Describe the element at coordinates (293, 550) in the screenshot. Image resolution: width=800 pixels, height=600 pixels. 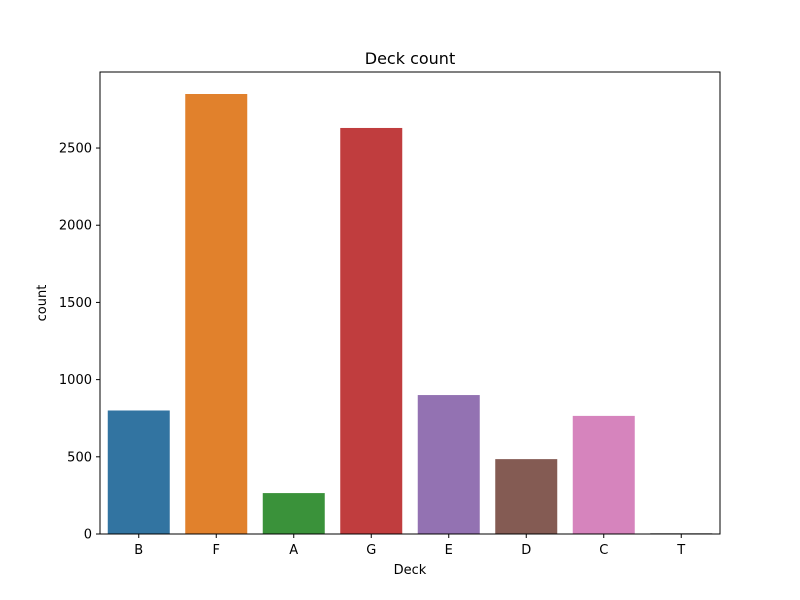
I see `x-tick-label: A` at that location.